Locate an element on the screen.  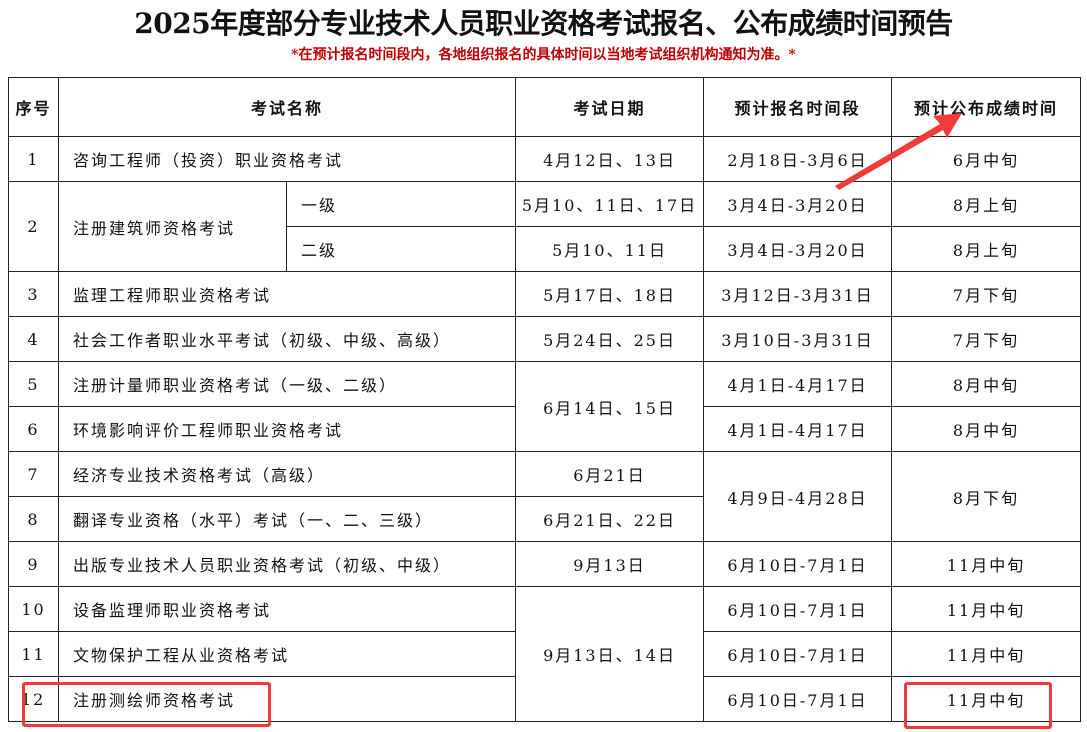
table-row: 二级 5月10、11日 3月4日-3月20日 8月上旬 is located at coordinates (545, 249).